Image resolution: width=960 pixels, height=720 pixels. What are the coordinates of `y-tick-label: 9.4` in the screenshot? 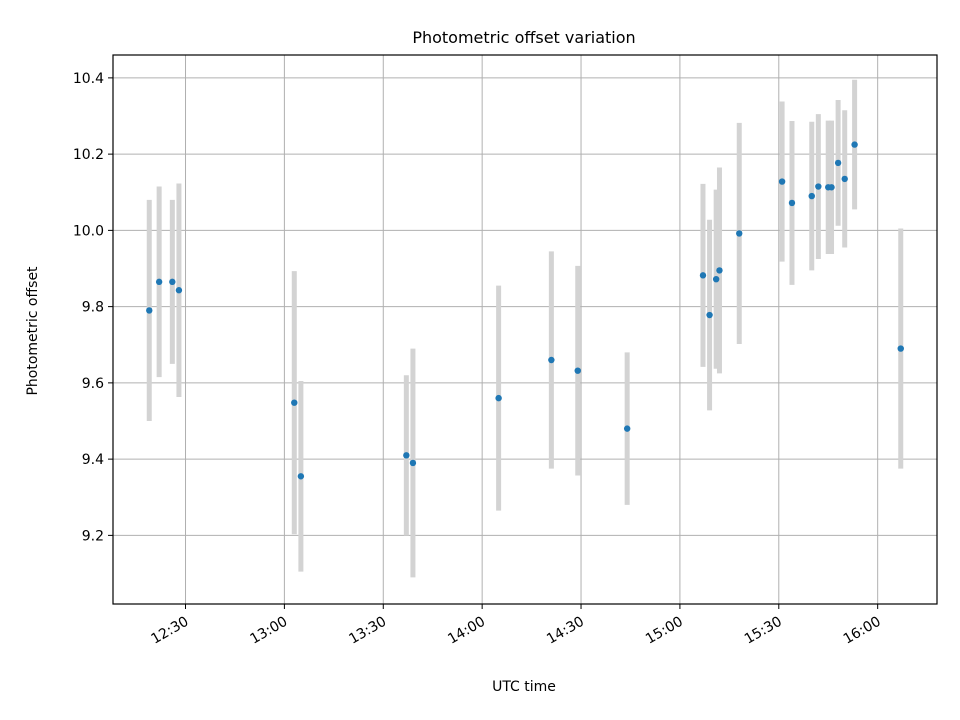 It's located at (93, 460).